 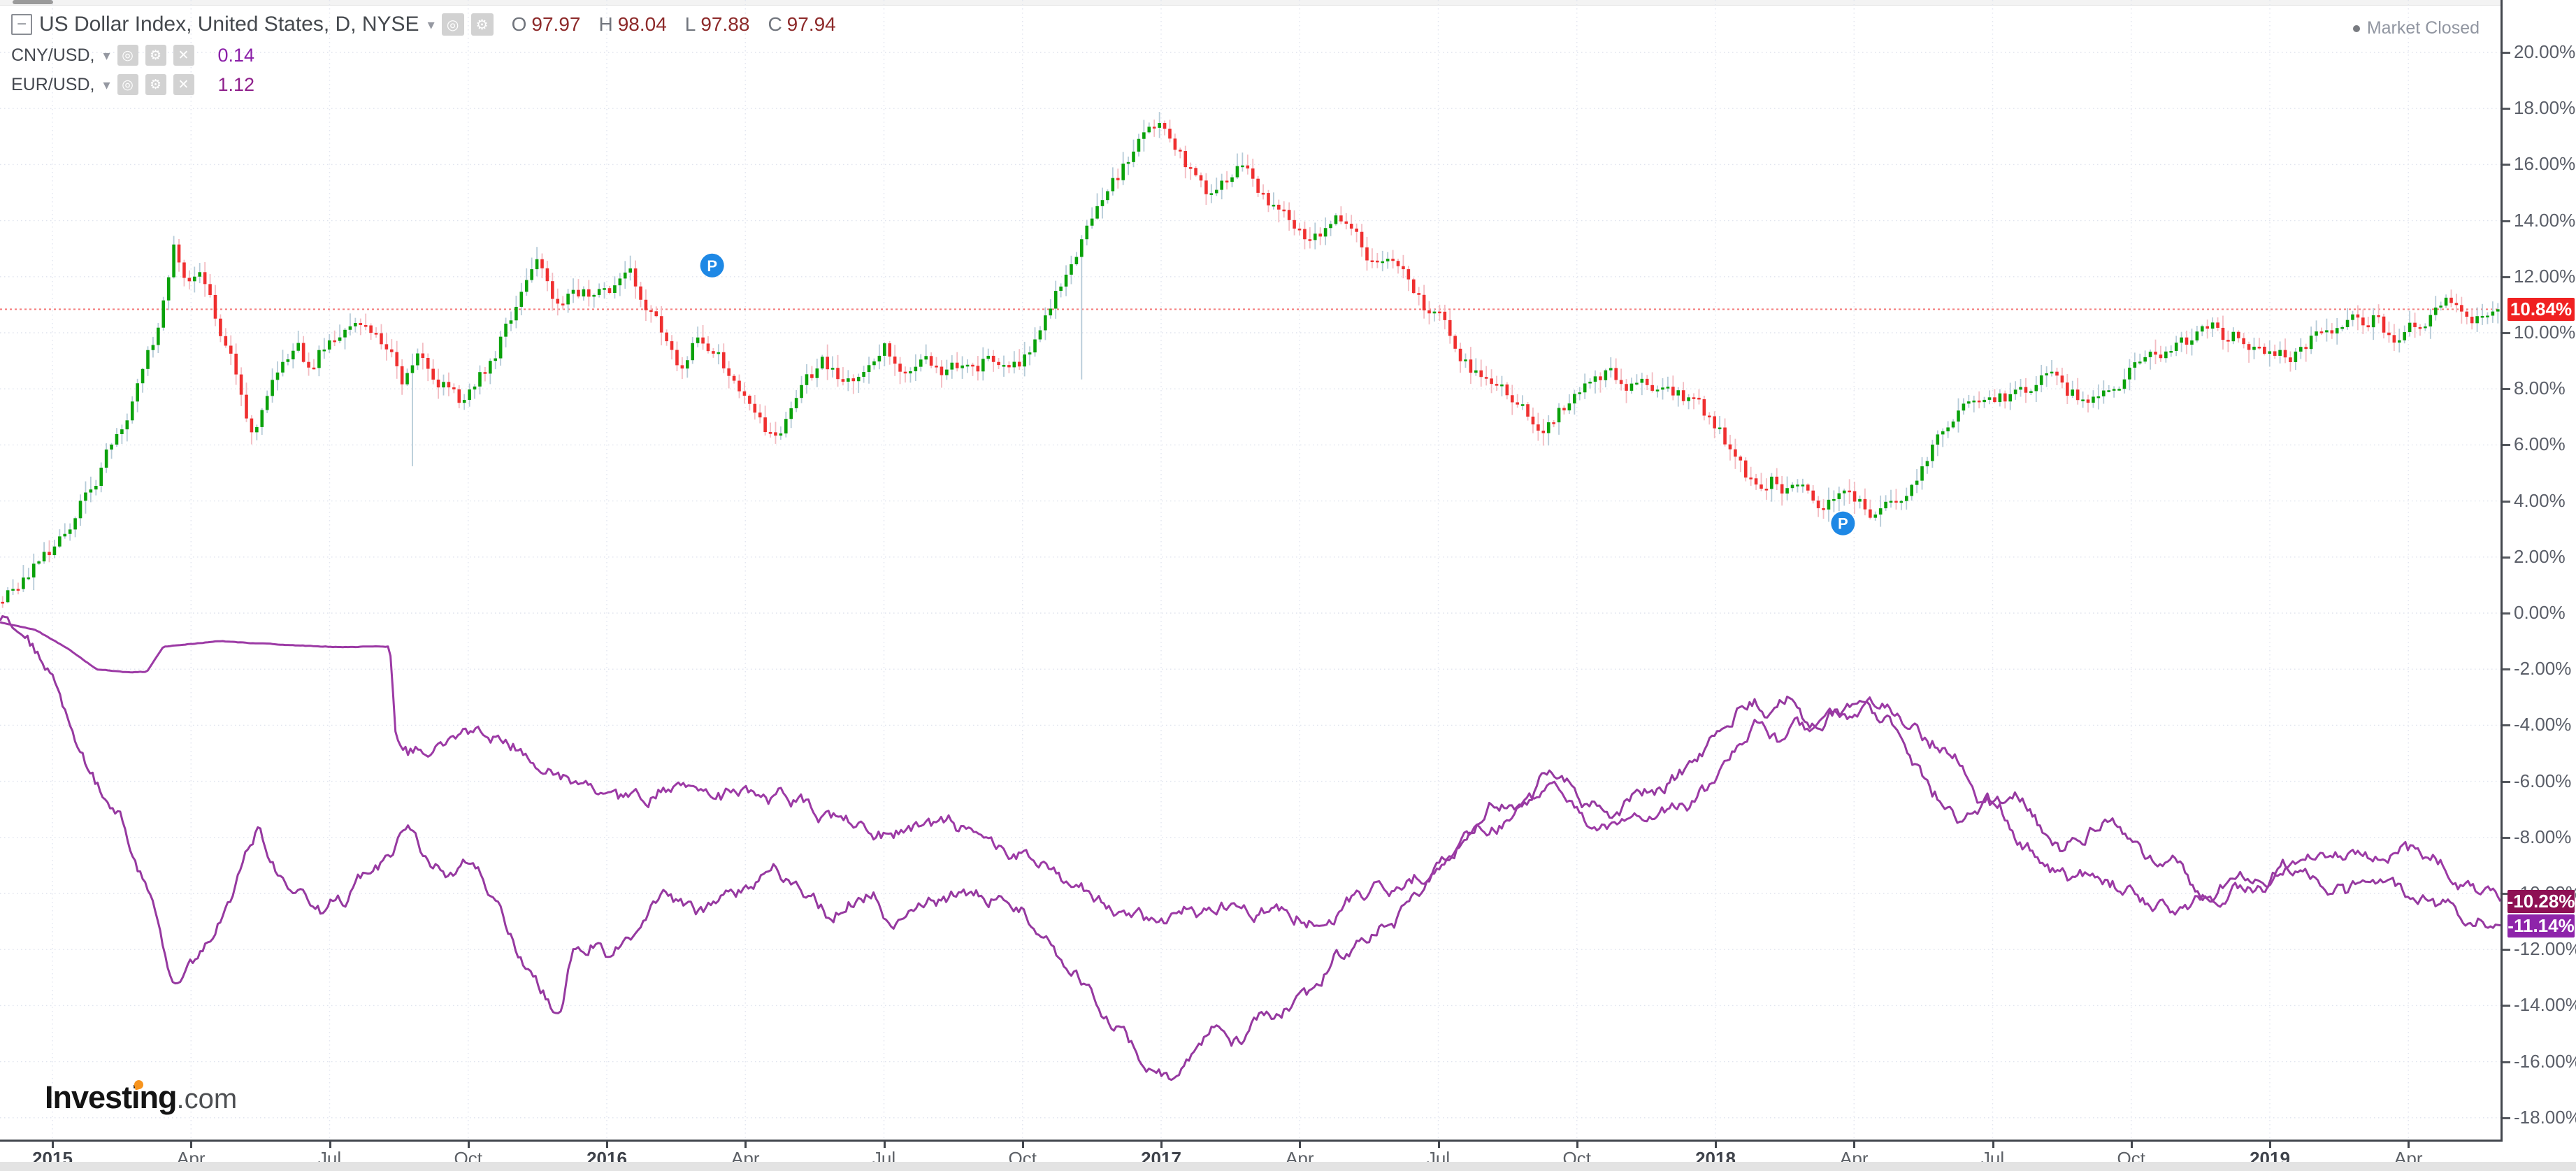 What do you see at coordinates (2545, 949) in the screenshot?
I see `price-tick-label: -12.00%` at bounding box center [2545, 949].